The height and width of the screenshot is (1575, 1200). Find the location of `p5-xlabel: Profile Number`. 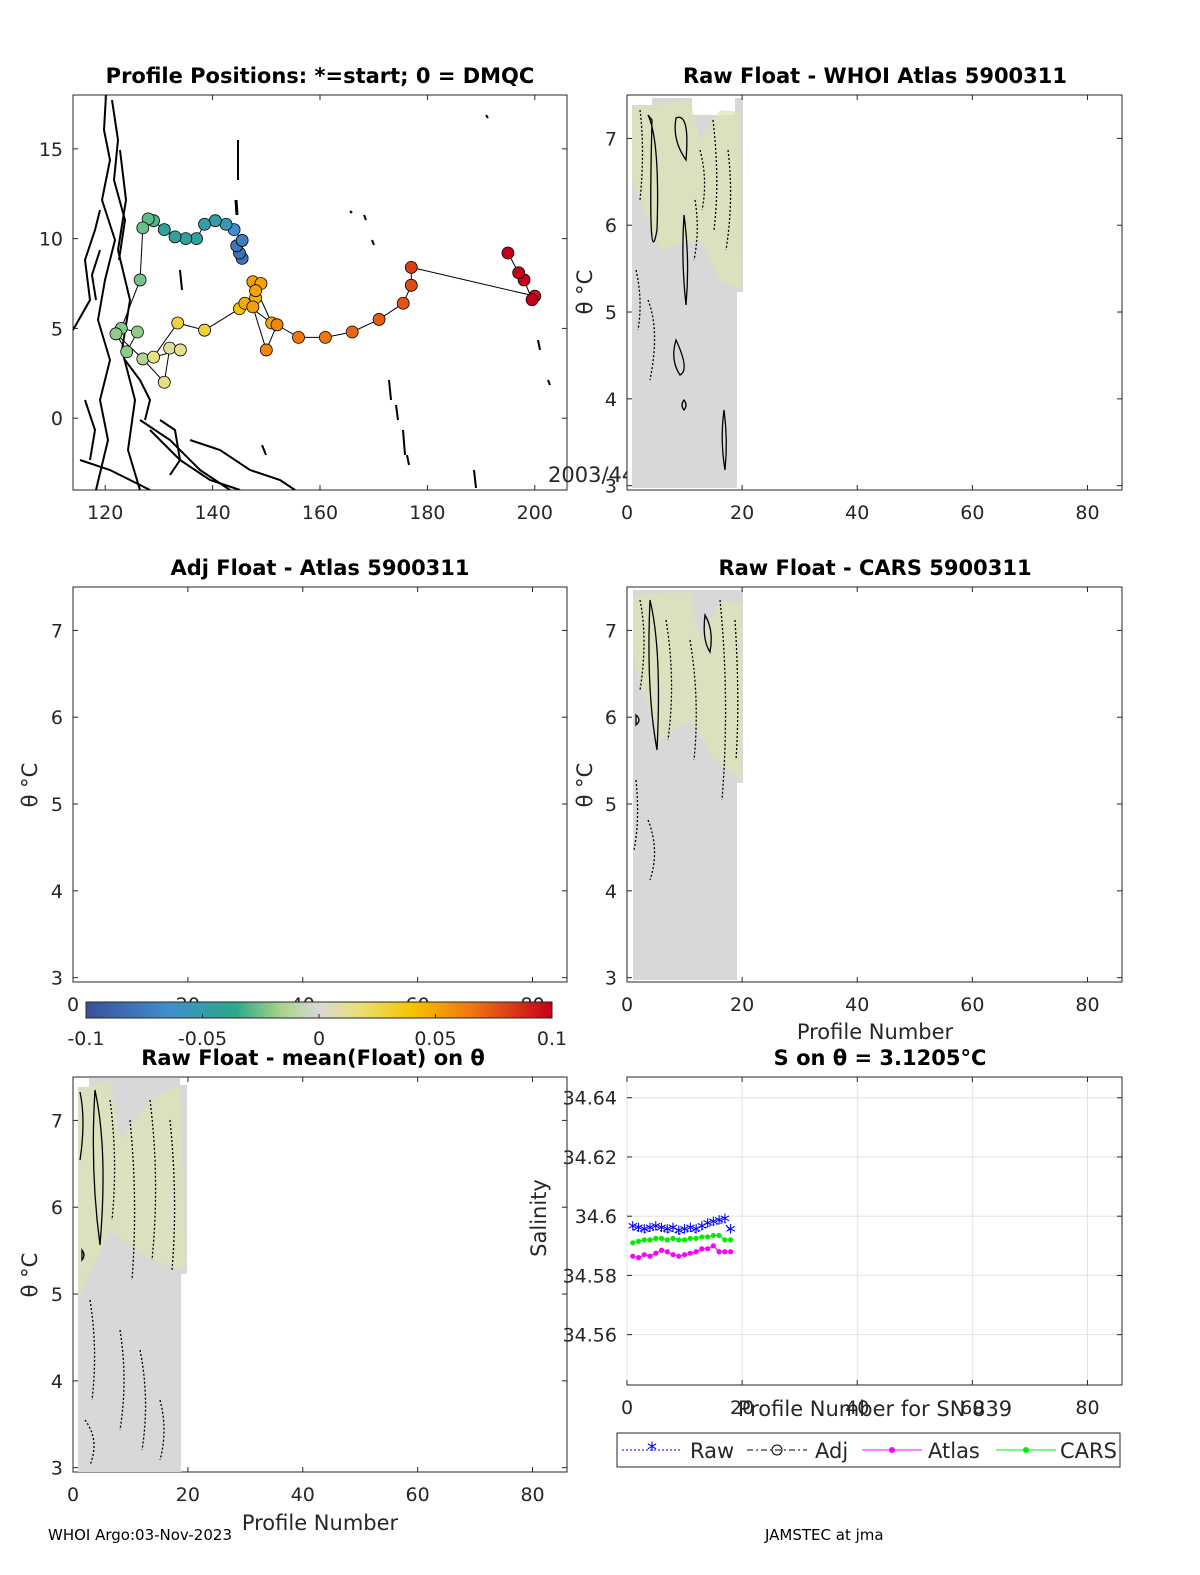

p5-xlabel: Profile Number is located at coordinates (320, 1523).